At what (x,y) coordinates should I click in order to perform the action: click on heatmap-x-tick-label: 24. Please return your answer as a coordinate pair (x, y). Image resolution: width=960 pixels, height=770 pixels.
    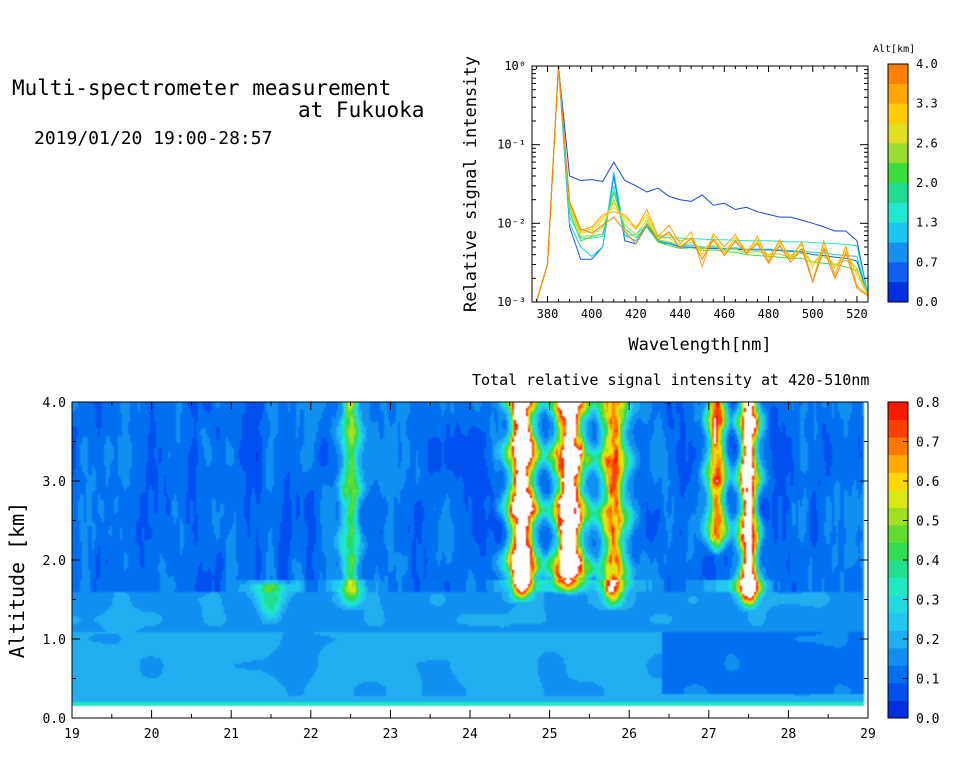
    Looking at the image, I should click on (470, 734).